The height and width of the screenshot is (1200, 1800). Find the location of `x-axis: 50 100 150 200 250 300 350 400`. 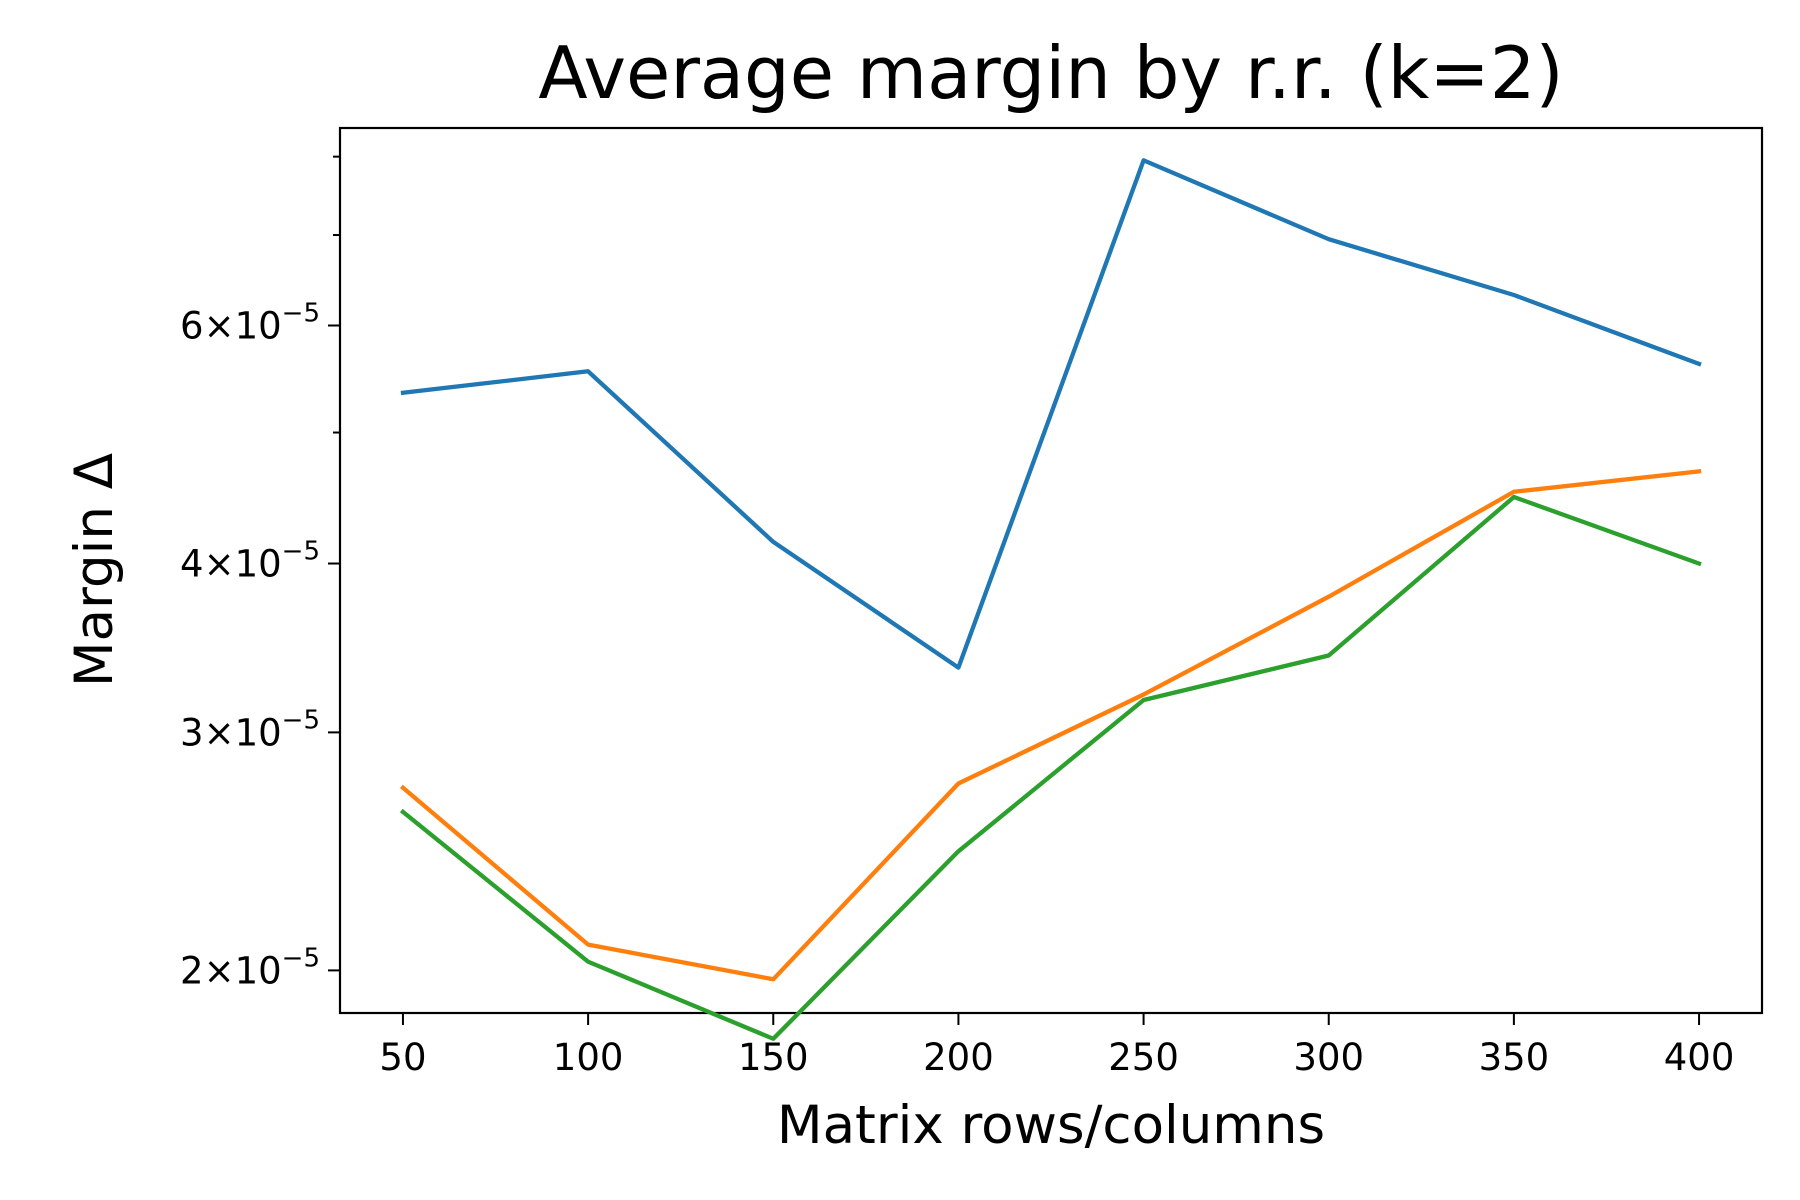

x-axis: 50 100 150 200 250 300 350 400 is located at coordinates (1056, 1046).